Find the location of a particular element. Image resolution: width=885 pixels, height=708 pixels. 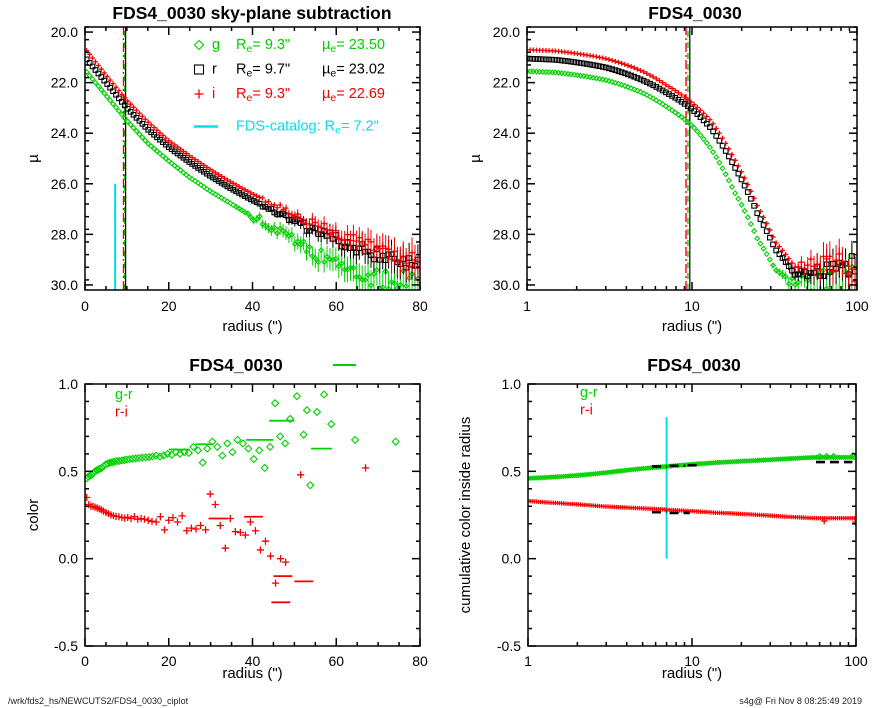

panel-tl-ylabel: µ is located at coordinates (33, 158).